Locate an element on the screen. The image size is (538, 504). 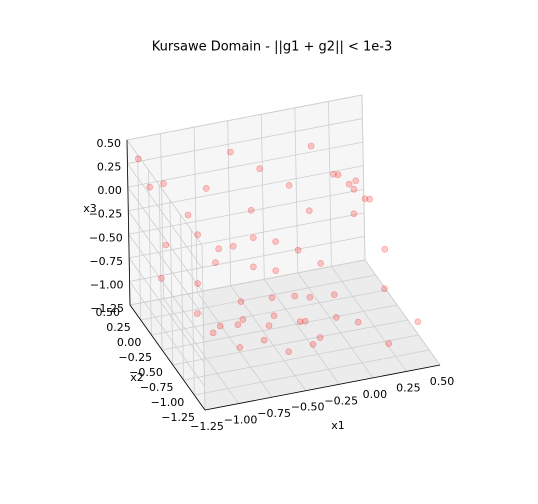
y-tick-label: −0.75 is located at coordinates (157, 387).